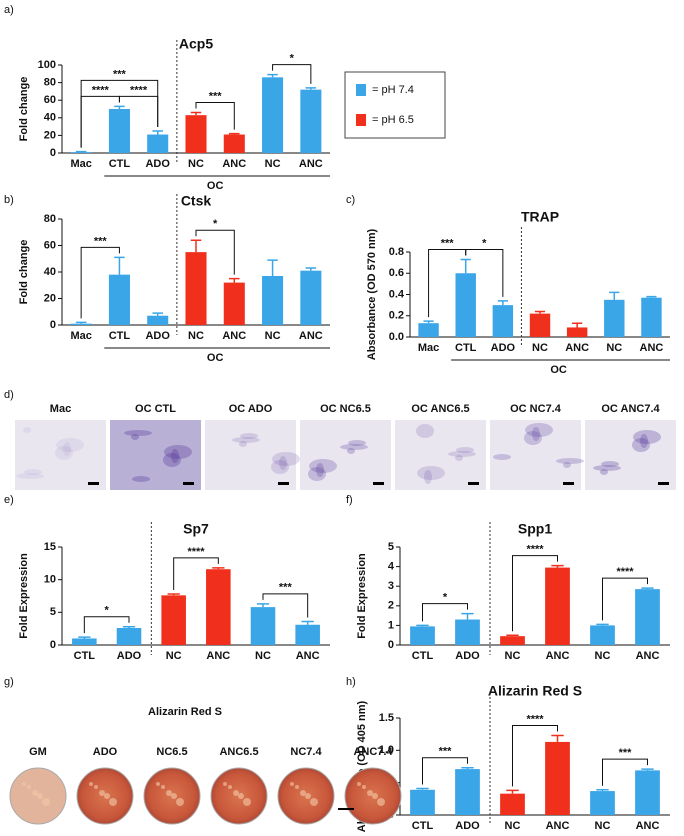 This screenshot has width=684, height=836. Describe the element at coordinates (171, 752) in the screenshot. I see `plate-label: NC6.5` at that location.